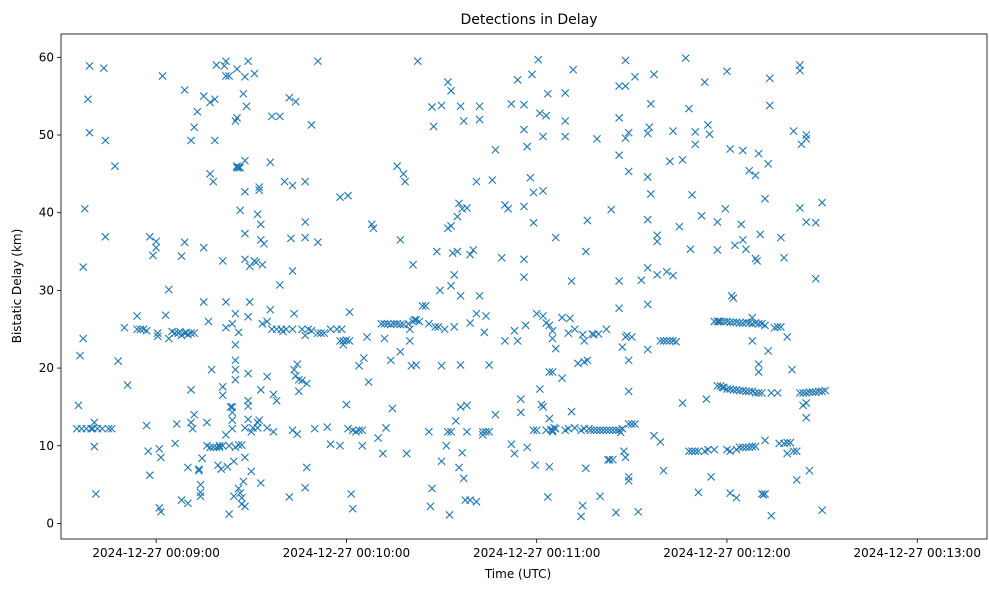 This screenshot has height=594, width=989. I want to click on y-tick-label: 0, so click(50, 523).